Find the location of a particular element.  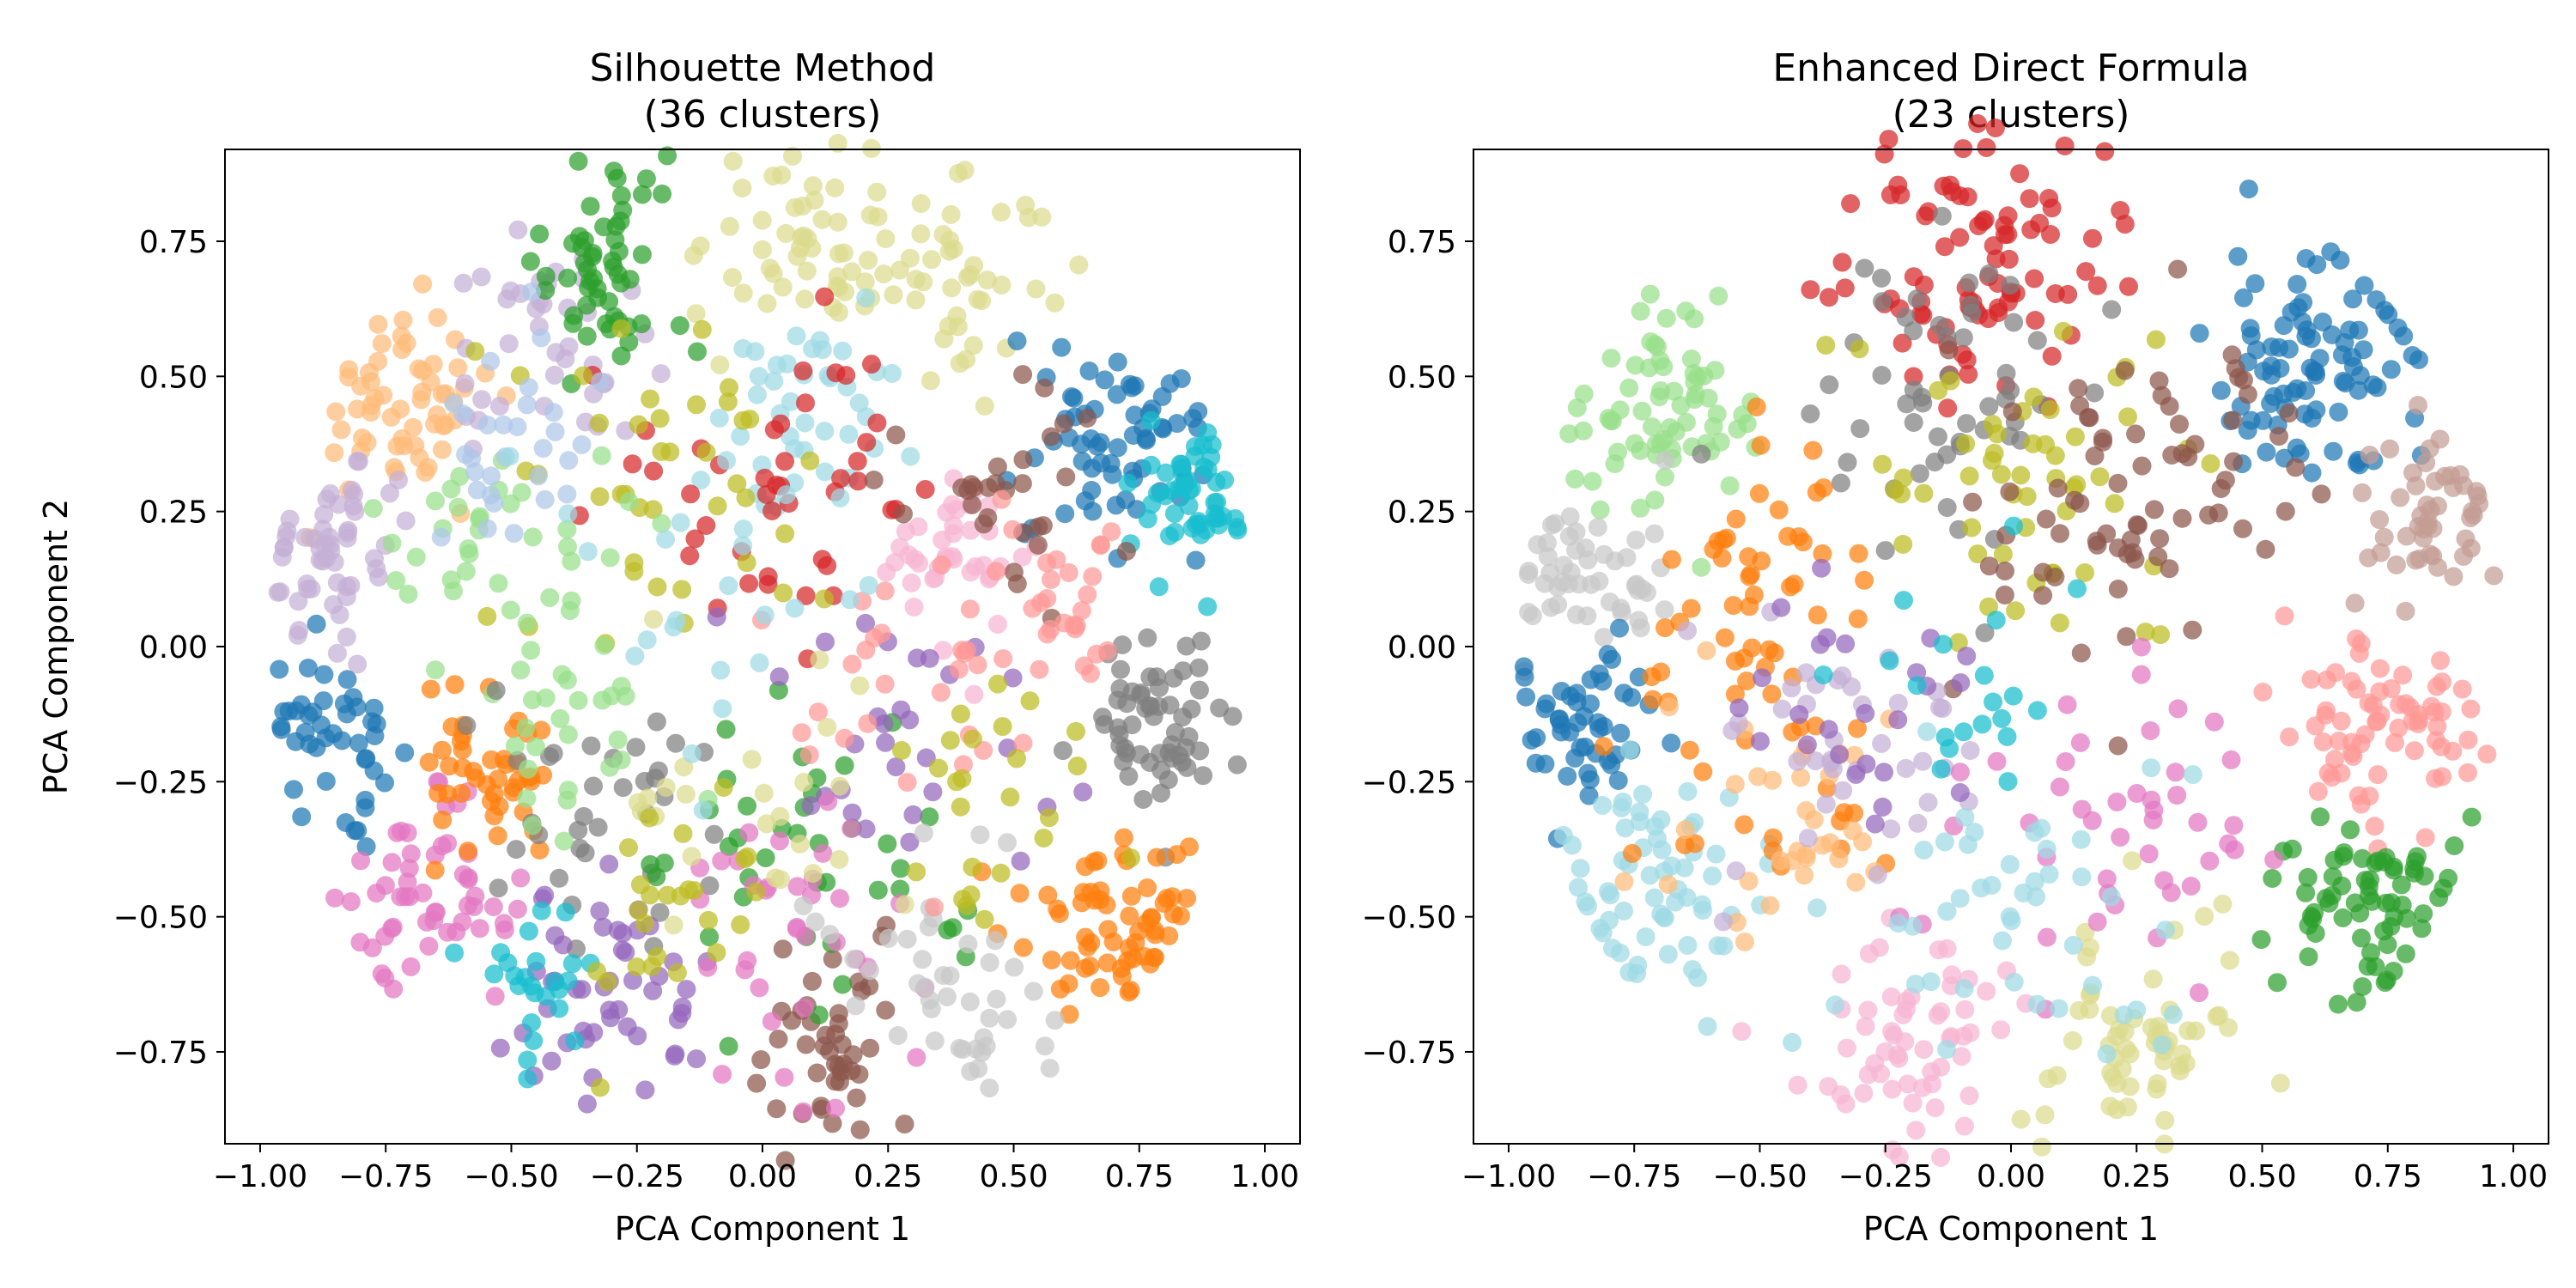

x-tick-label: −0.25 is located at coordinates (1886, 1177).